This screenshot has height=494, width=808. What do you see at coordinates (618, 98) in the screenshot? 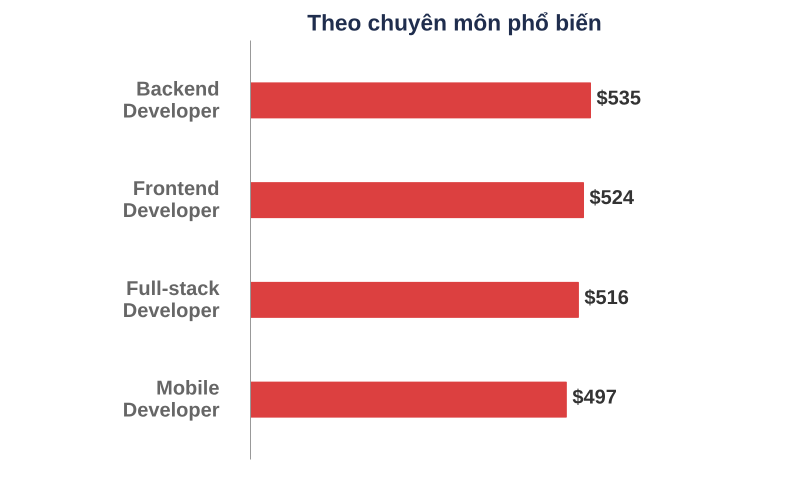
I see `data-label: $535` at bounding box center [618, 98].